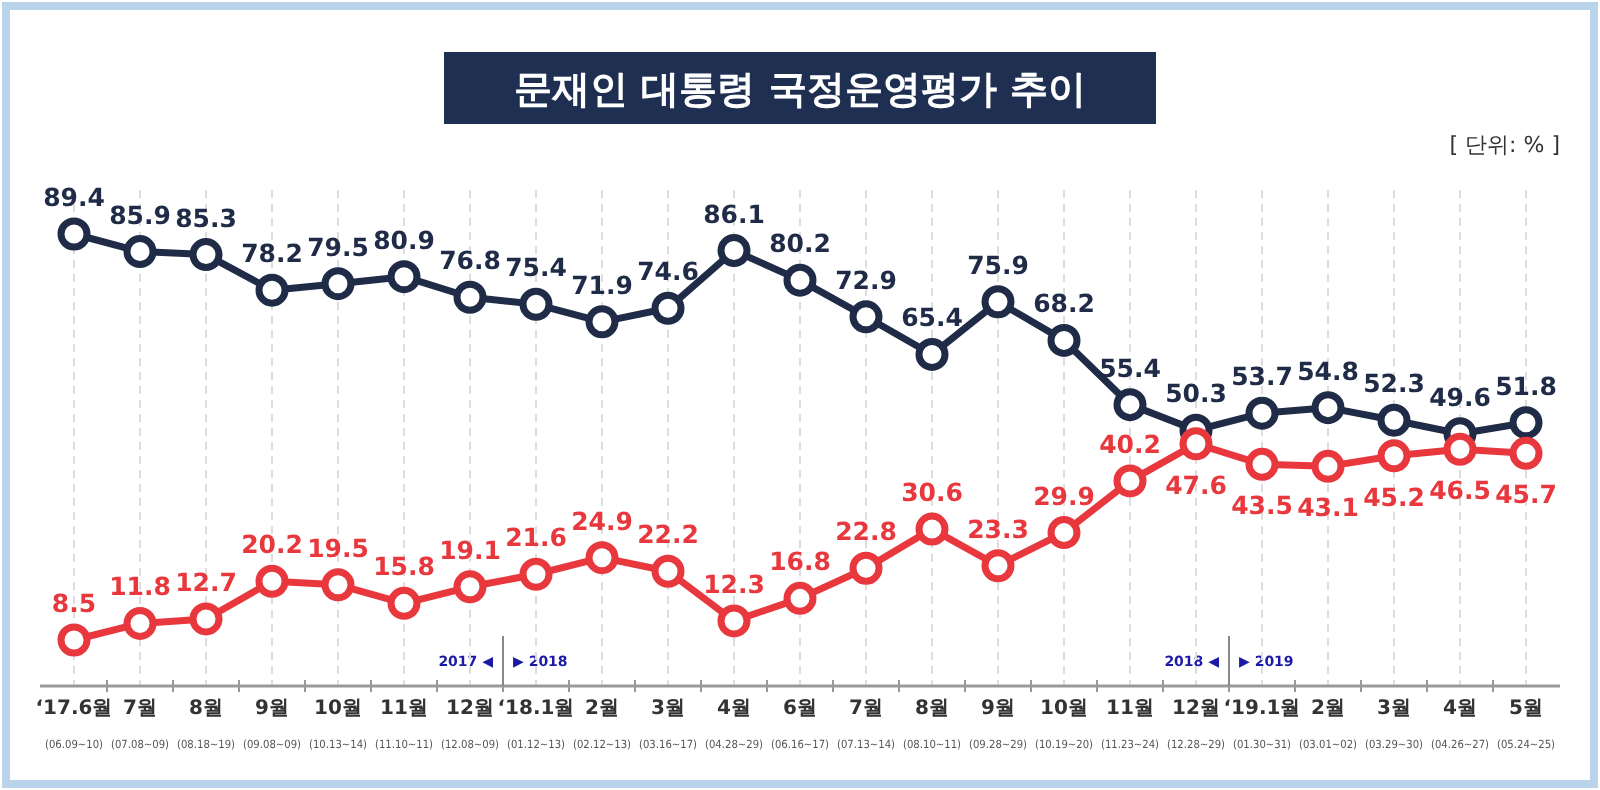 The width and height of the screenshot is (1600, 790). What do you see at coordinates (800, 561) in the screenshot?
I see `data-label: 16.8` at bounding box center [800, 561].